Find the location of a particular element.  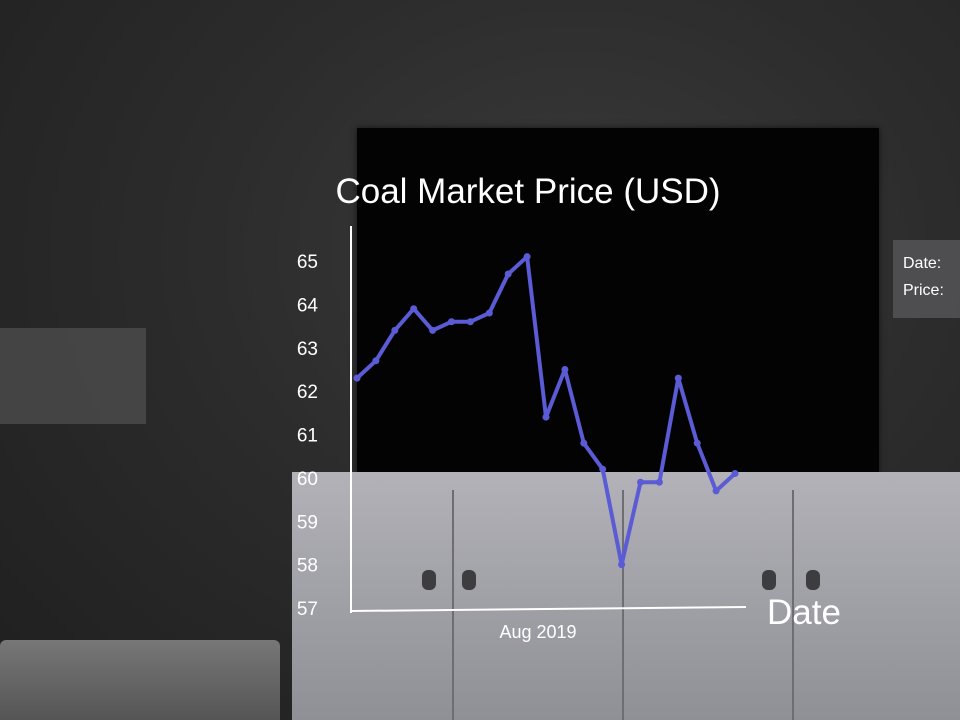

y-tick-label: 57 is located at coordinates (307, 609).